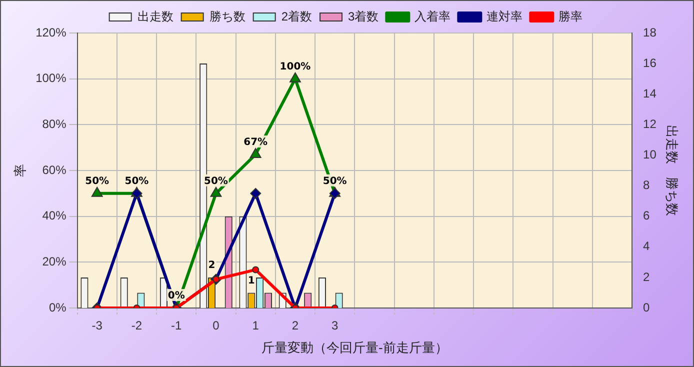 This screenshot has height=367, width=694. Describe the element at coordinates (227, 16) in the screenshot. I see `legend-label: 勝ち数` at that location.